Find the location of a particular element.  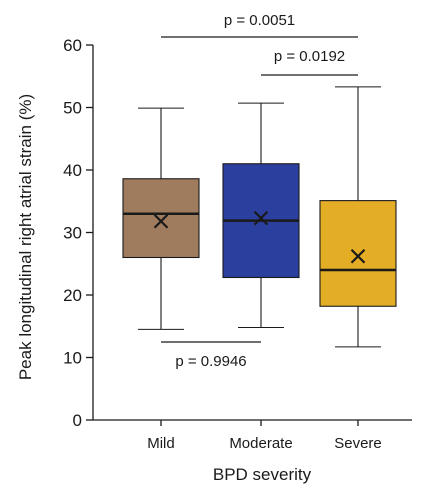

y-tick-label: 50 is located at coordinates (72, 108).